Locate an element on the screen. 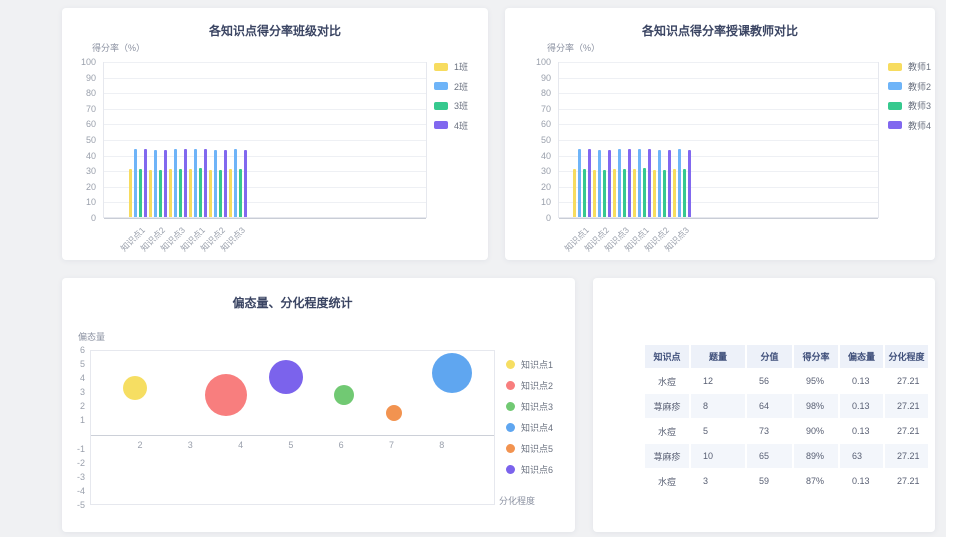 The height and width of the screenshot is (540, 960). y-axis-name: 偏态量 is located at coordinates (92, 337).